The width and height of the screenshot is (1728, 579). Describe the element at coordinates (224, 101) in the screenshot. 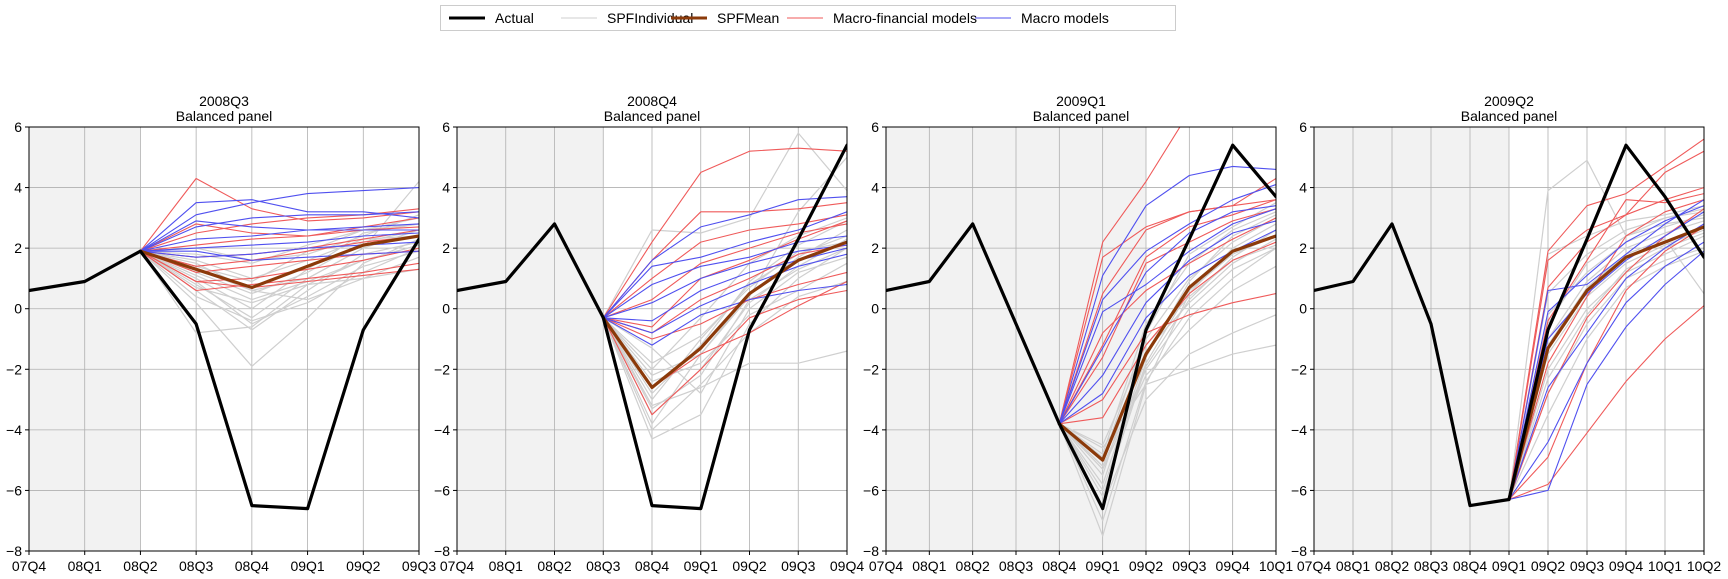

I see `chart-title: 2008Q3` at that location.